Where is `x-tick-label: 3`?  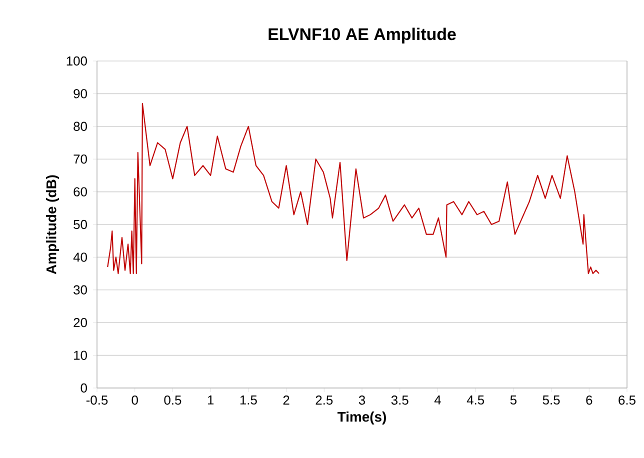 x-tick-label: 3 is located at coordinates (362, 400).